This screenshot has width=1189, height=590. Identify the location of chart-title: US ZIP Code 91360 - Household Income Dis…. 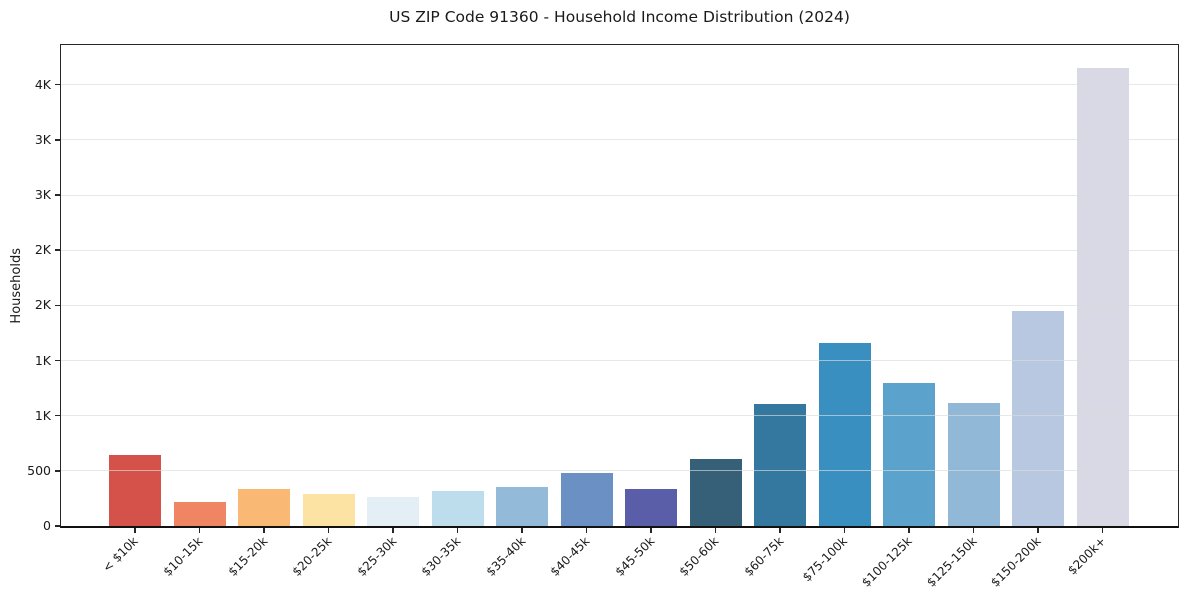
(619, 17).